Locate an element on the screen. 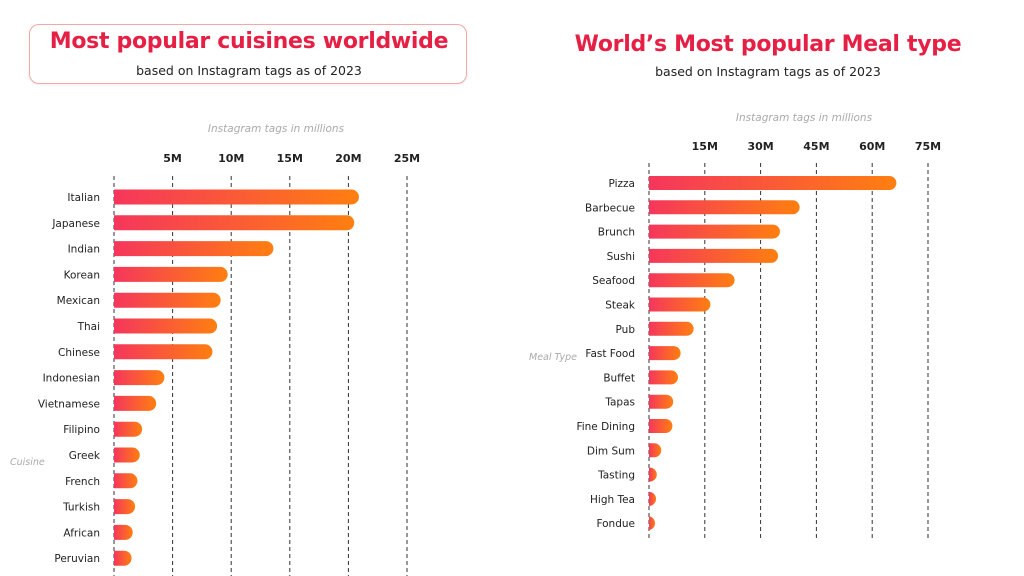 Image resolution: width=1024 pixels, height=576 pixels. category-label: Thai is located at coordinates (88, 327).